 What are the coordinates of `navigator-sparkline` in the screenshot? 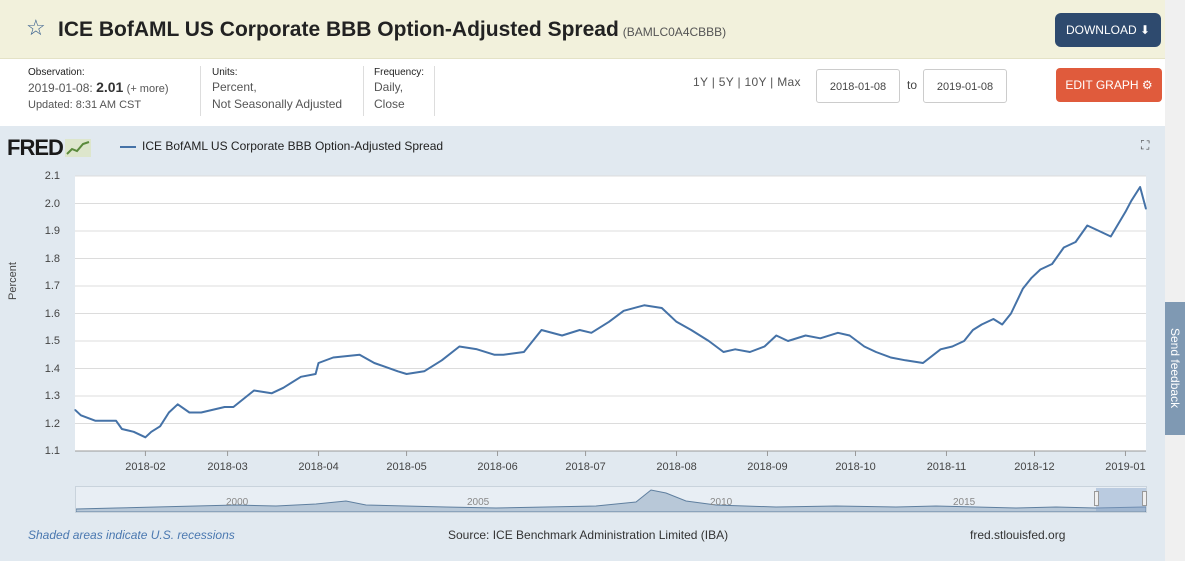 It's located at (611, 500).